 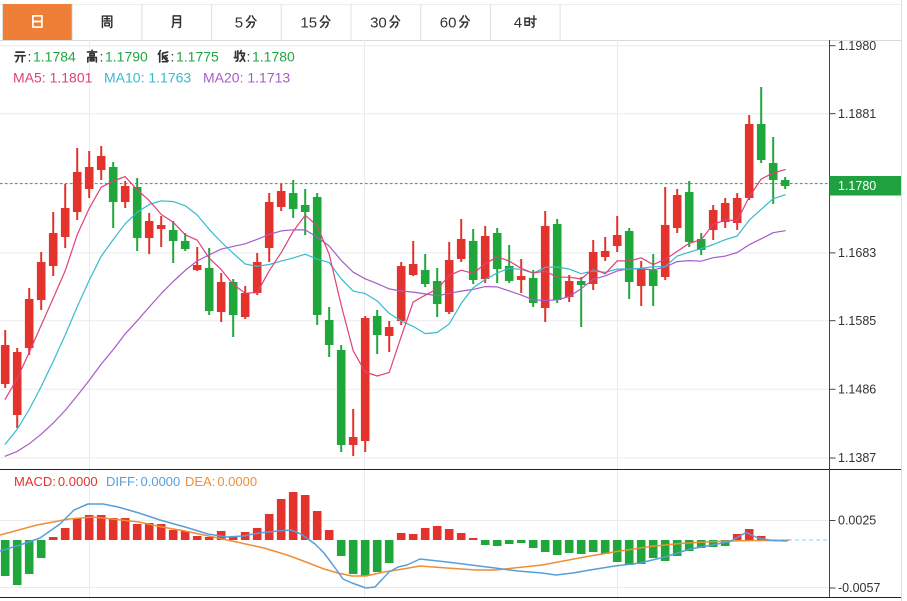 I want to click on svg-text: 1.1980, so click(x=857, y=46).